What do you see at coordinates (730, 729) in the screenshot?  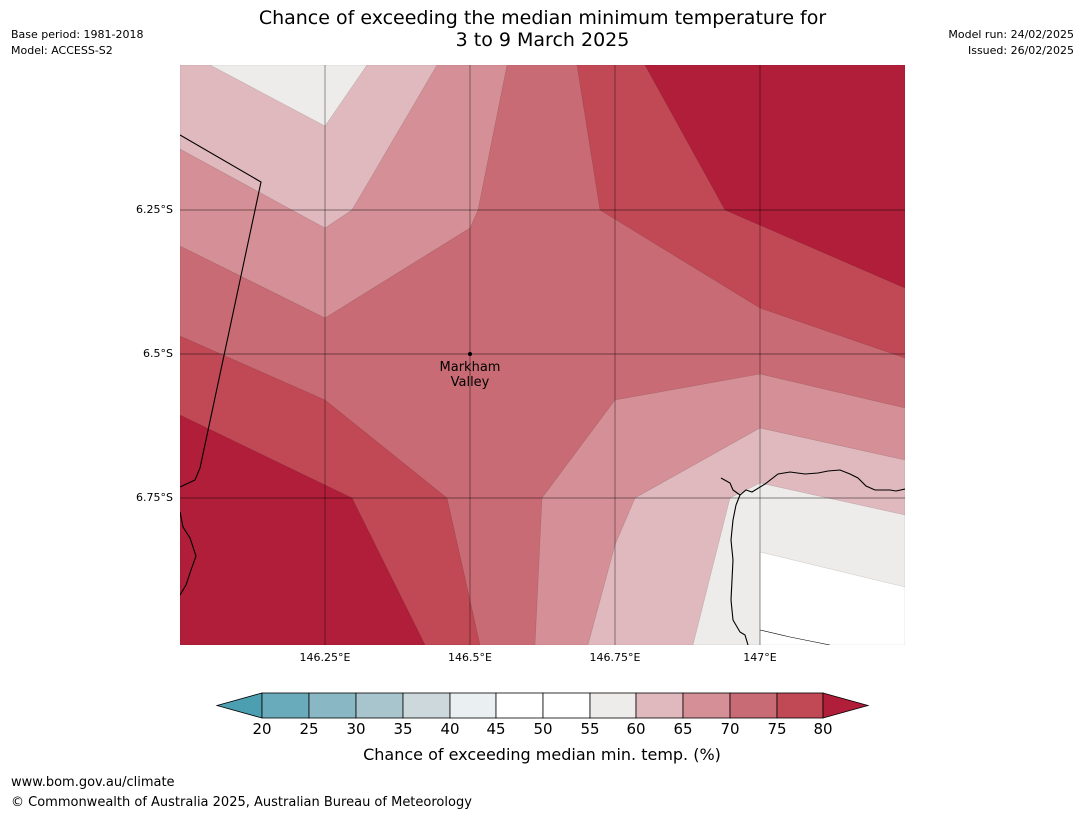 I see `colorbar-tick-70: 70` at bounding box center [730, 729].